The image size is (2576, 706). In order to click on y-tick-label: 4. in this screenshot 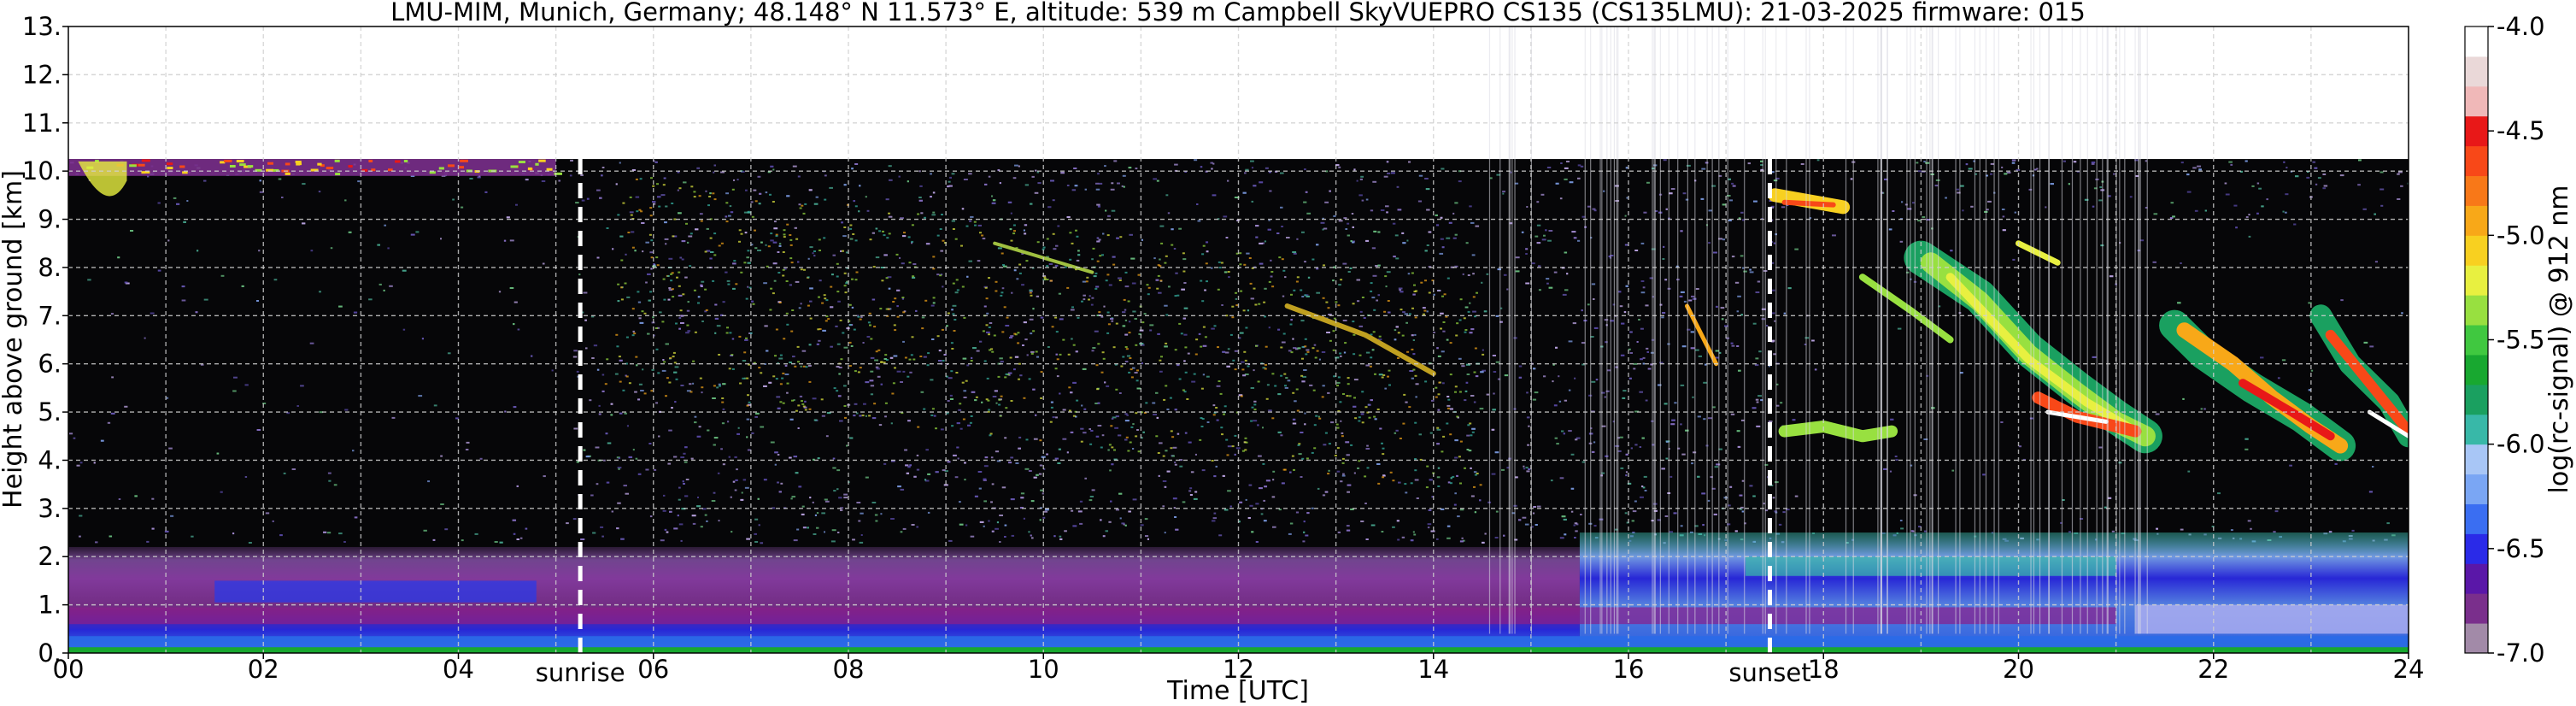, I will do `click(50, 459)`.